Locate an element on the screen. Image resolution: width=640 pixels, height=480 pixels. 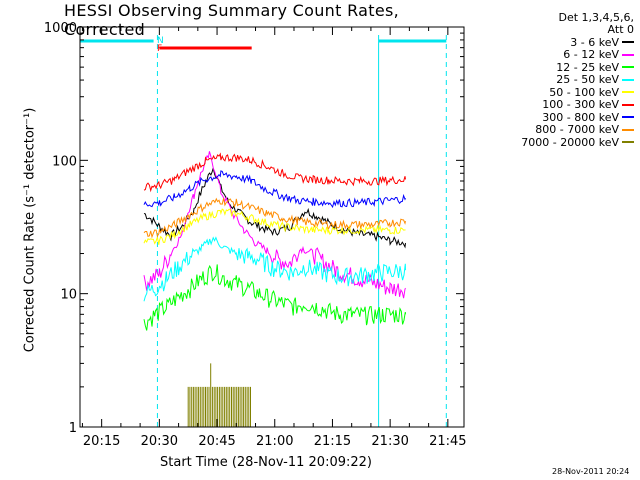
flag-n-label: N is located at coordinates (160, 41).